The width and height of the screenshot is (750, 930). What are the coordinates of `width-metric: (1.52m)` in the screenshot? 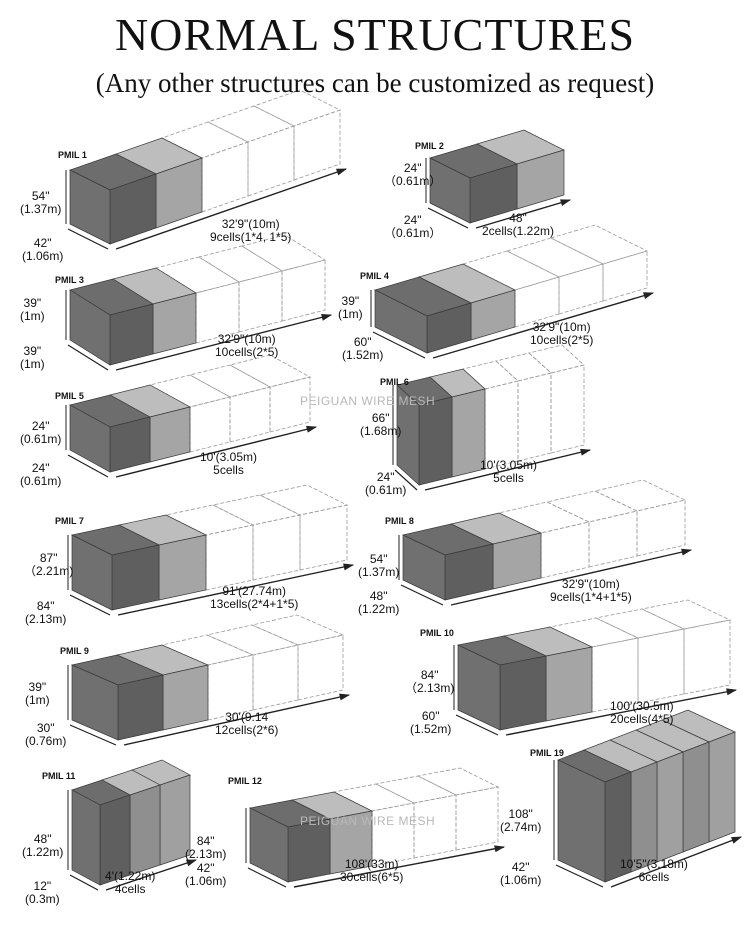 It's located at (363, 355).